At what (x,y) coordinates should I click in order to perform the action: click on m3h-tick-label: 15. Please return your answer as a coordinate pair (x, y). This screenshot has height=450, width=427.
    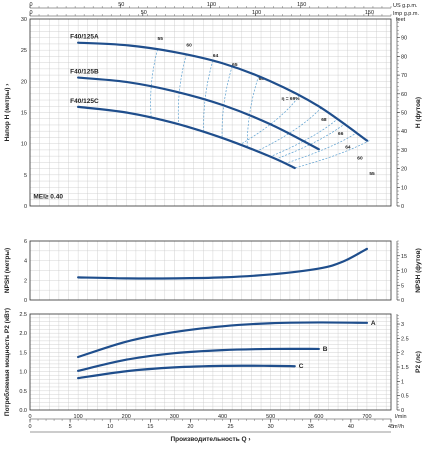
    Looking at the image, I should click on (150, 427).